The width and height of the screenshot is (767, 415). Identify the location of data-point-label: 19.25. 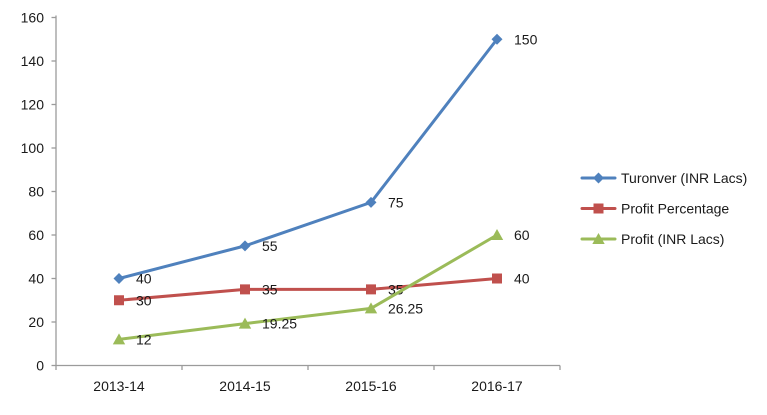
(279, 324).